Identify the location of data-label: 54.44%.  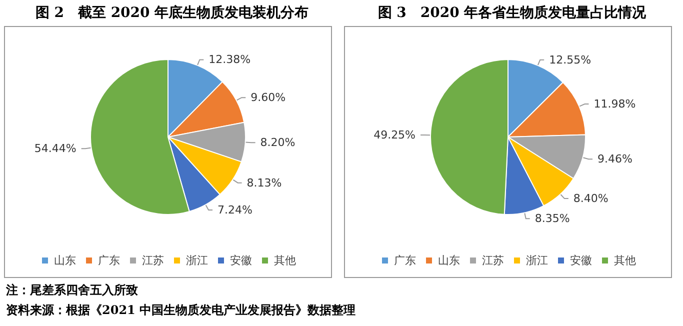
(55, 149).